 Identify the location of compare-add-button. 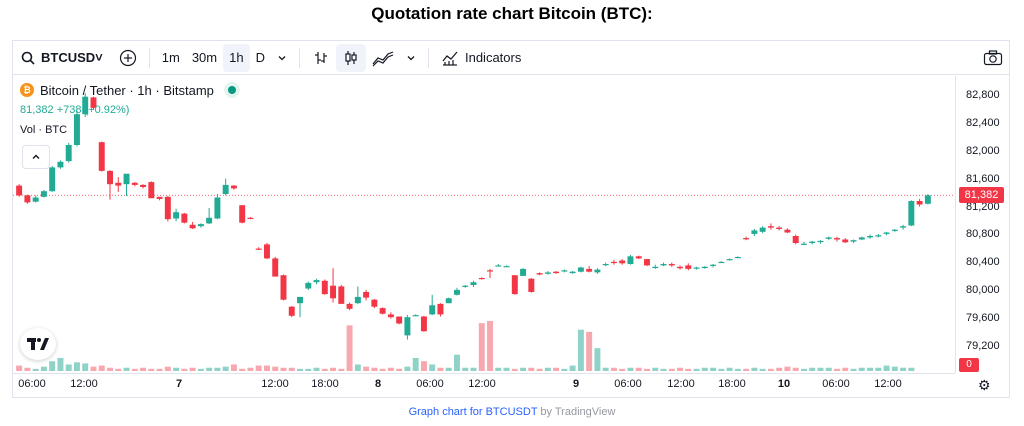
(128, 58).